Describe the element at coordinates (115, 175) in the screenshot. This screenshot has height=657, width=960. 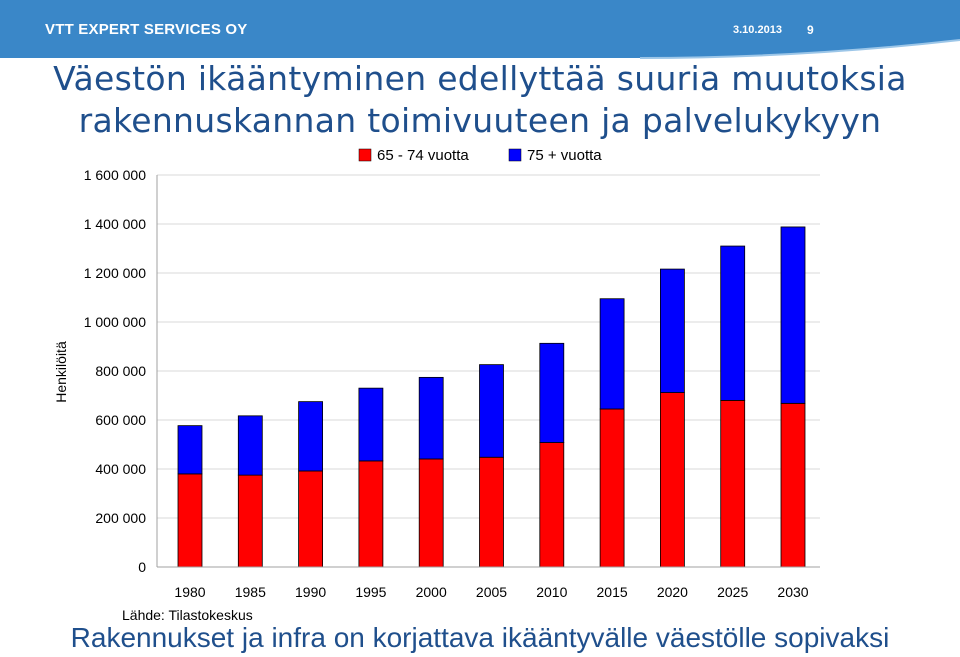
I see `y-tick-label: 1 600 000` at that location.